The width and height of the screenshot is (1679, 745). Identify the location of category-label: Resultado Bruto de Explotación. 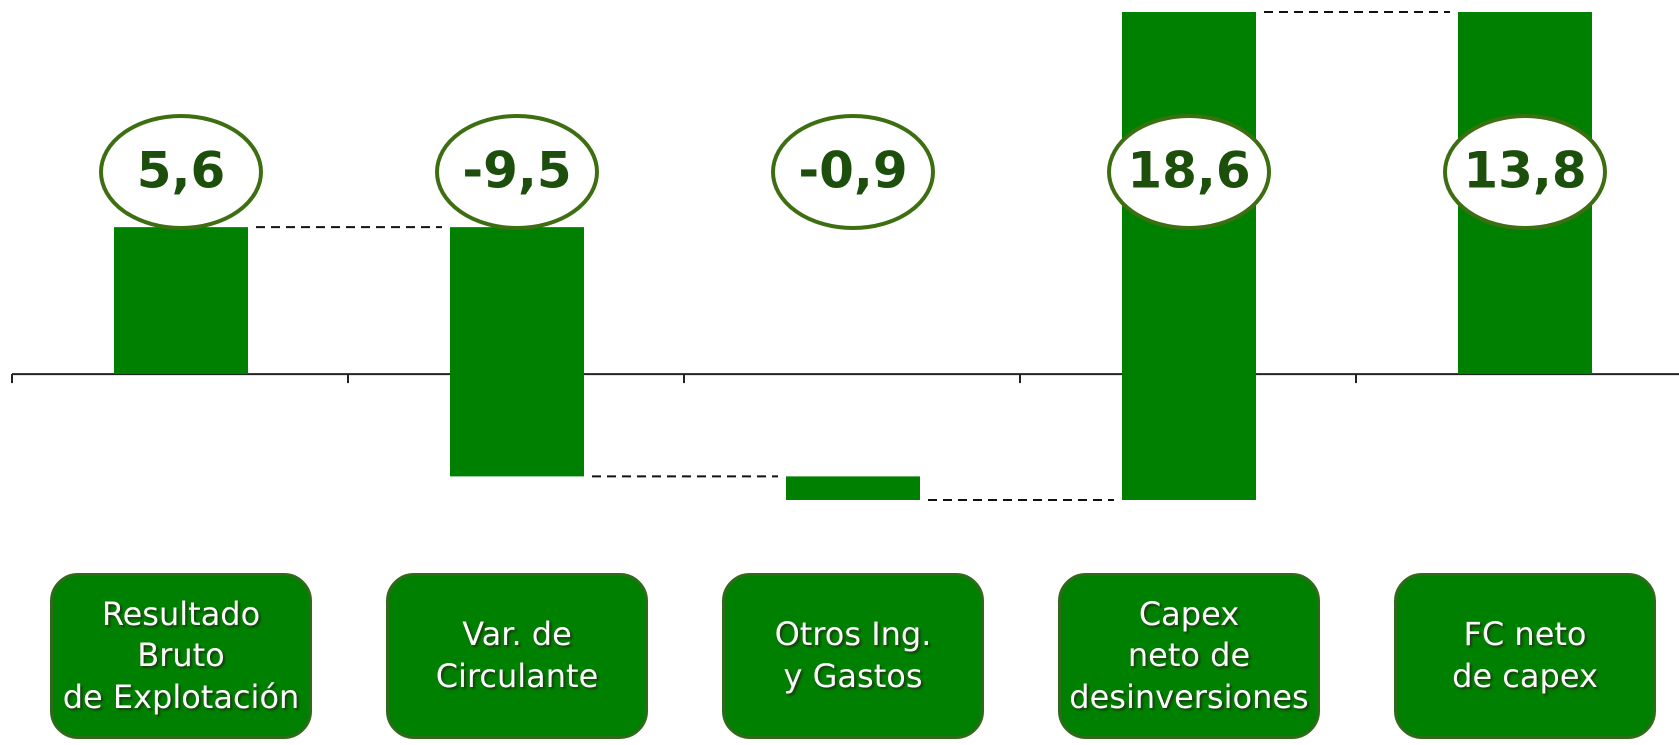
(181, 656).